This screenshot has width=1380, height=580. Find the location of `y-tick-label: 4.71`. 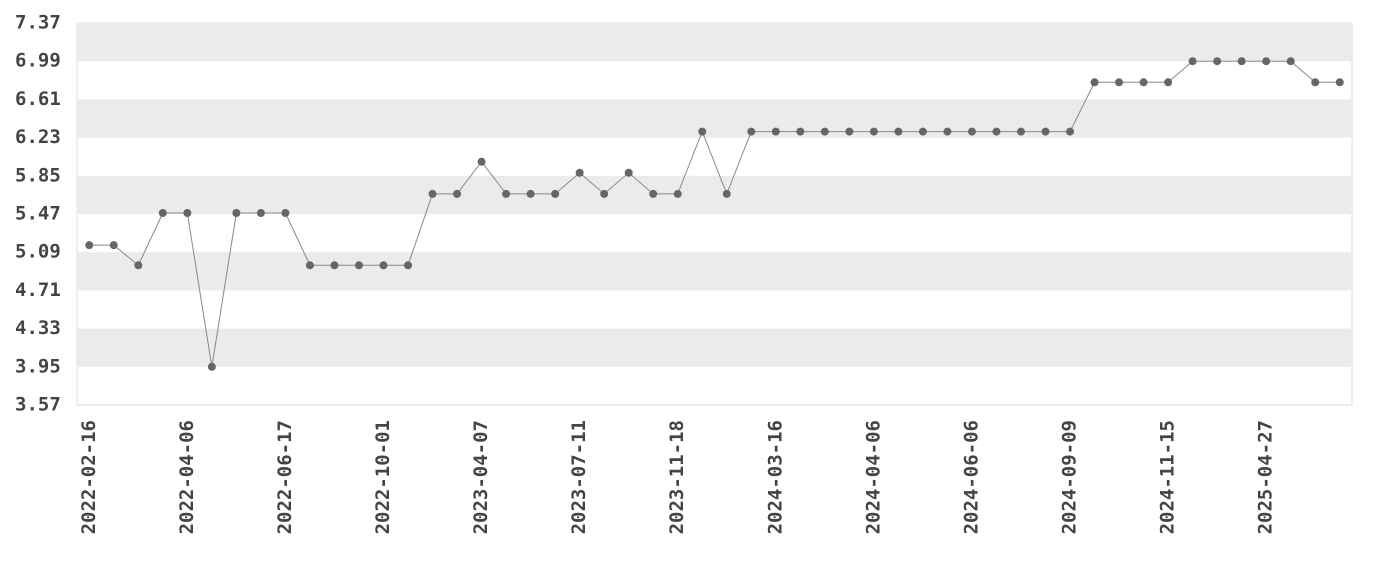

y-tick-label: 4.71 is located at coordinates (38, 290).